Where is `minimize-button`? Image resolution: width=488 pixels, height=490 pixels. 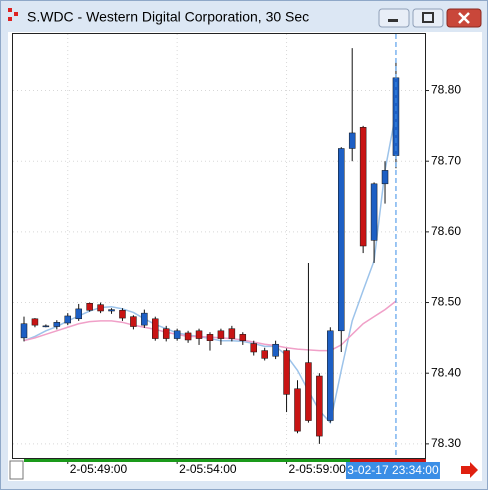
minimize-button is located at coordinates (394, 18).